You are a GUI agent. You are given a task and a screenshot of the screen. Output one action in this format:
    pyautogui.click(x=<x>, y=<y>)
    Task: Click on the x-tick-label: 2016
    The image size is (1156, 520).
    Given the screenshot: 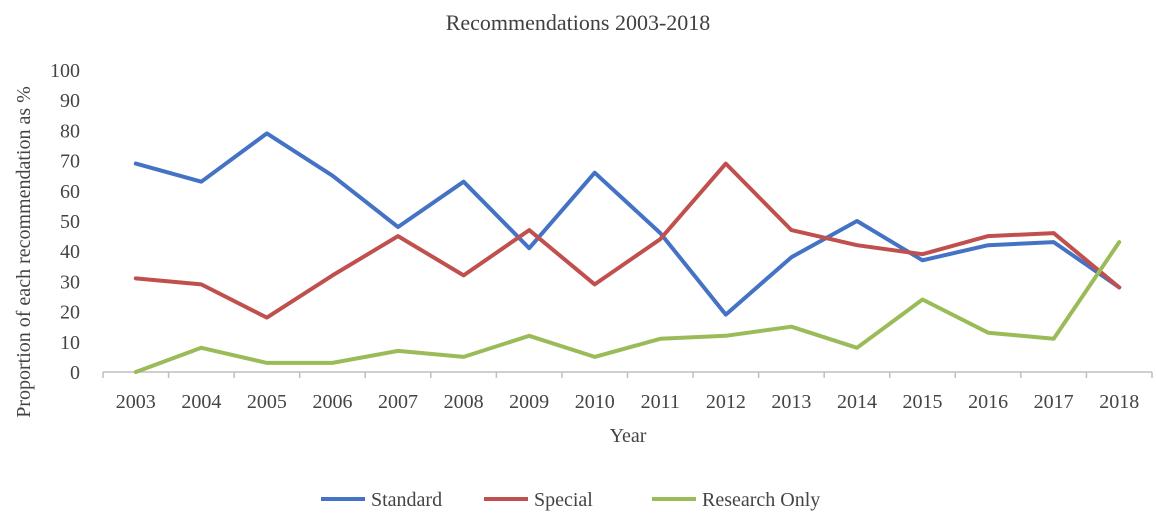 What is the action you would take?
    pyautogui.click(x=988, y=402)
    